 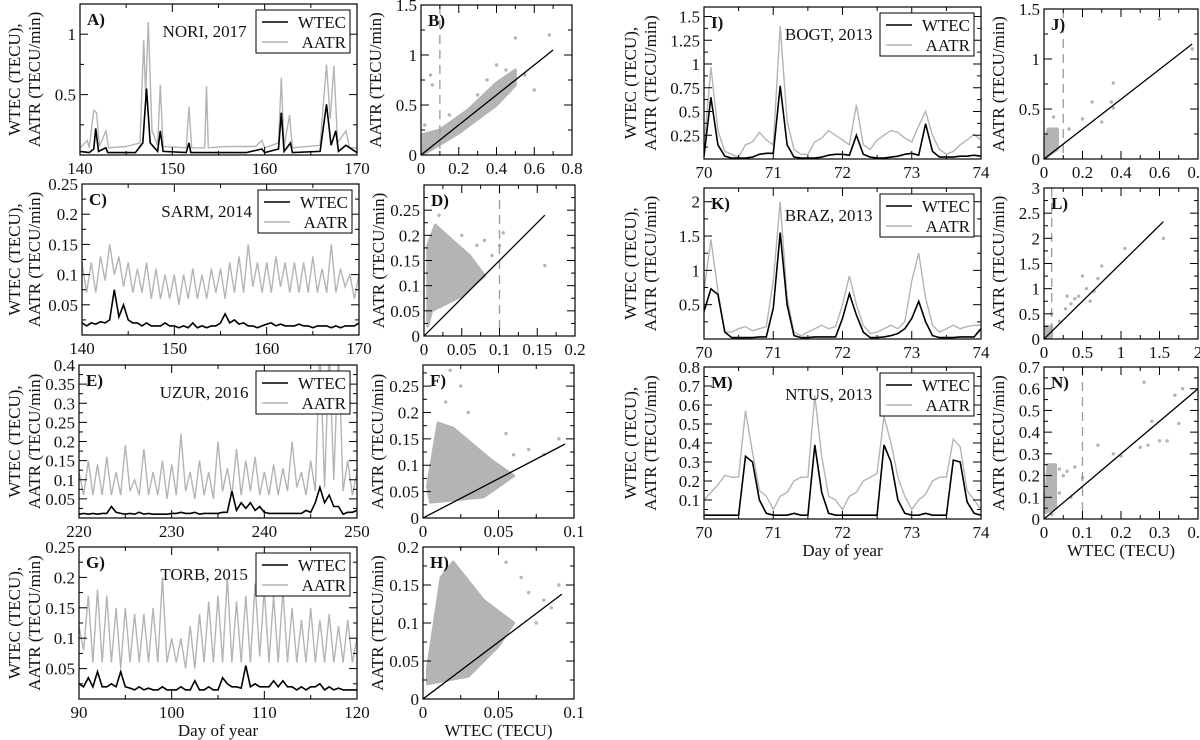 I want to click on panel-letter: N), so click(x=1060, y=382).